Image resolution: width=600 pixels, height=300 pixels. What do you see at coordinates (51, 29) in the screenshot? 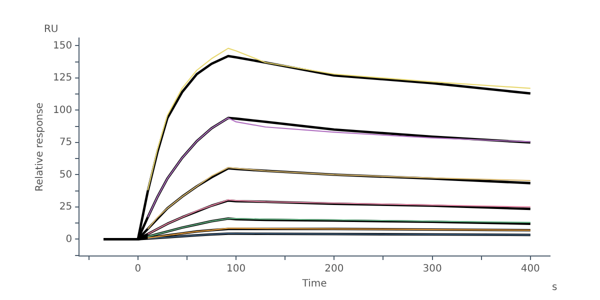
I see `text: RU` at bounding box center [51, 29].